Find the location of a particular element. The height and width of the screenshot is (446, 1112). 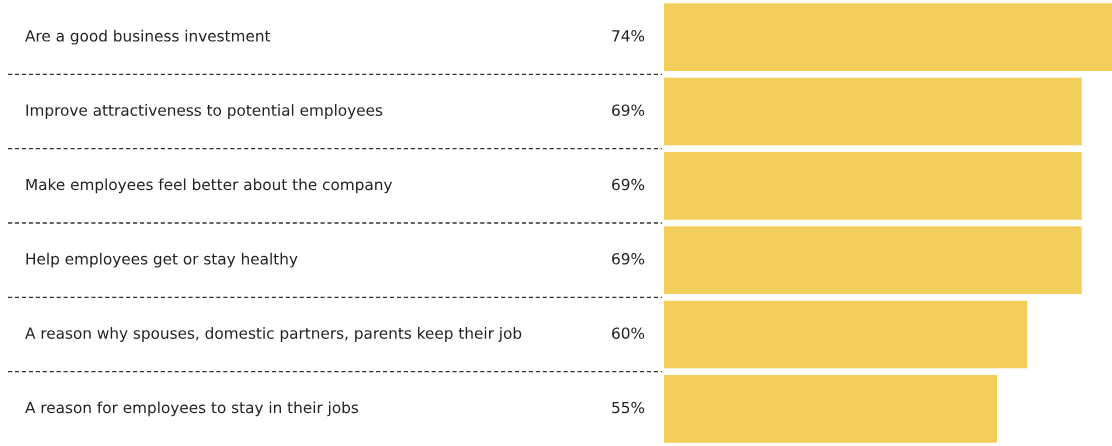

y-tick-label: Improve attractiveness to potential employees is located at coordinates (204, 111).